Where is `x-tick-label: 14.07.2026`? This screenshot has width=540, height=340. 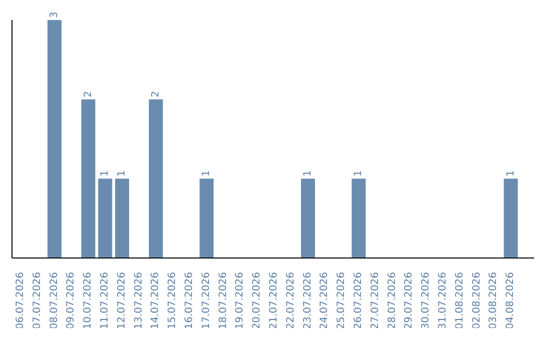
x-tick-label: 14.07.2026 is located at coordinates (156, 301).